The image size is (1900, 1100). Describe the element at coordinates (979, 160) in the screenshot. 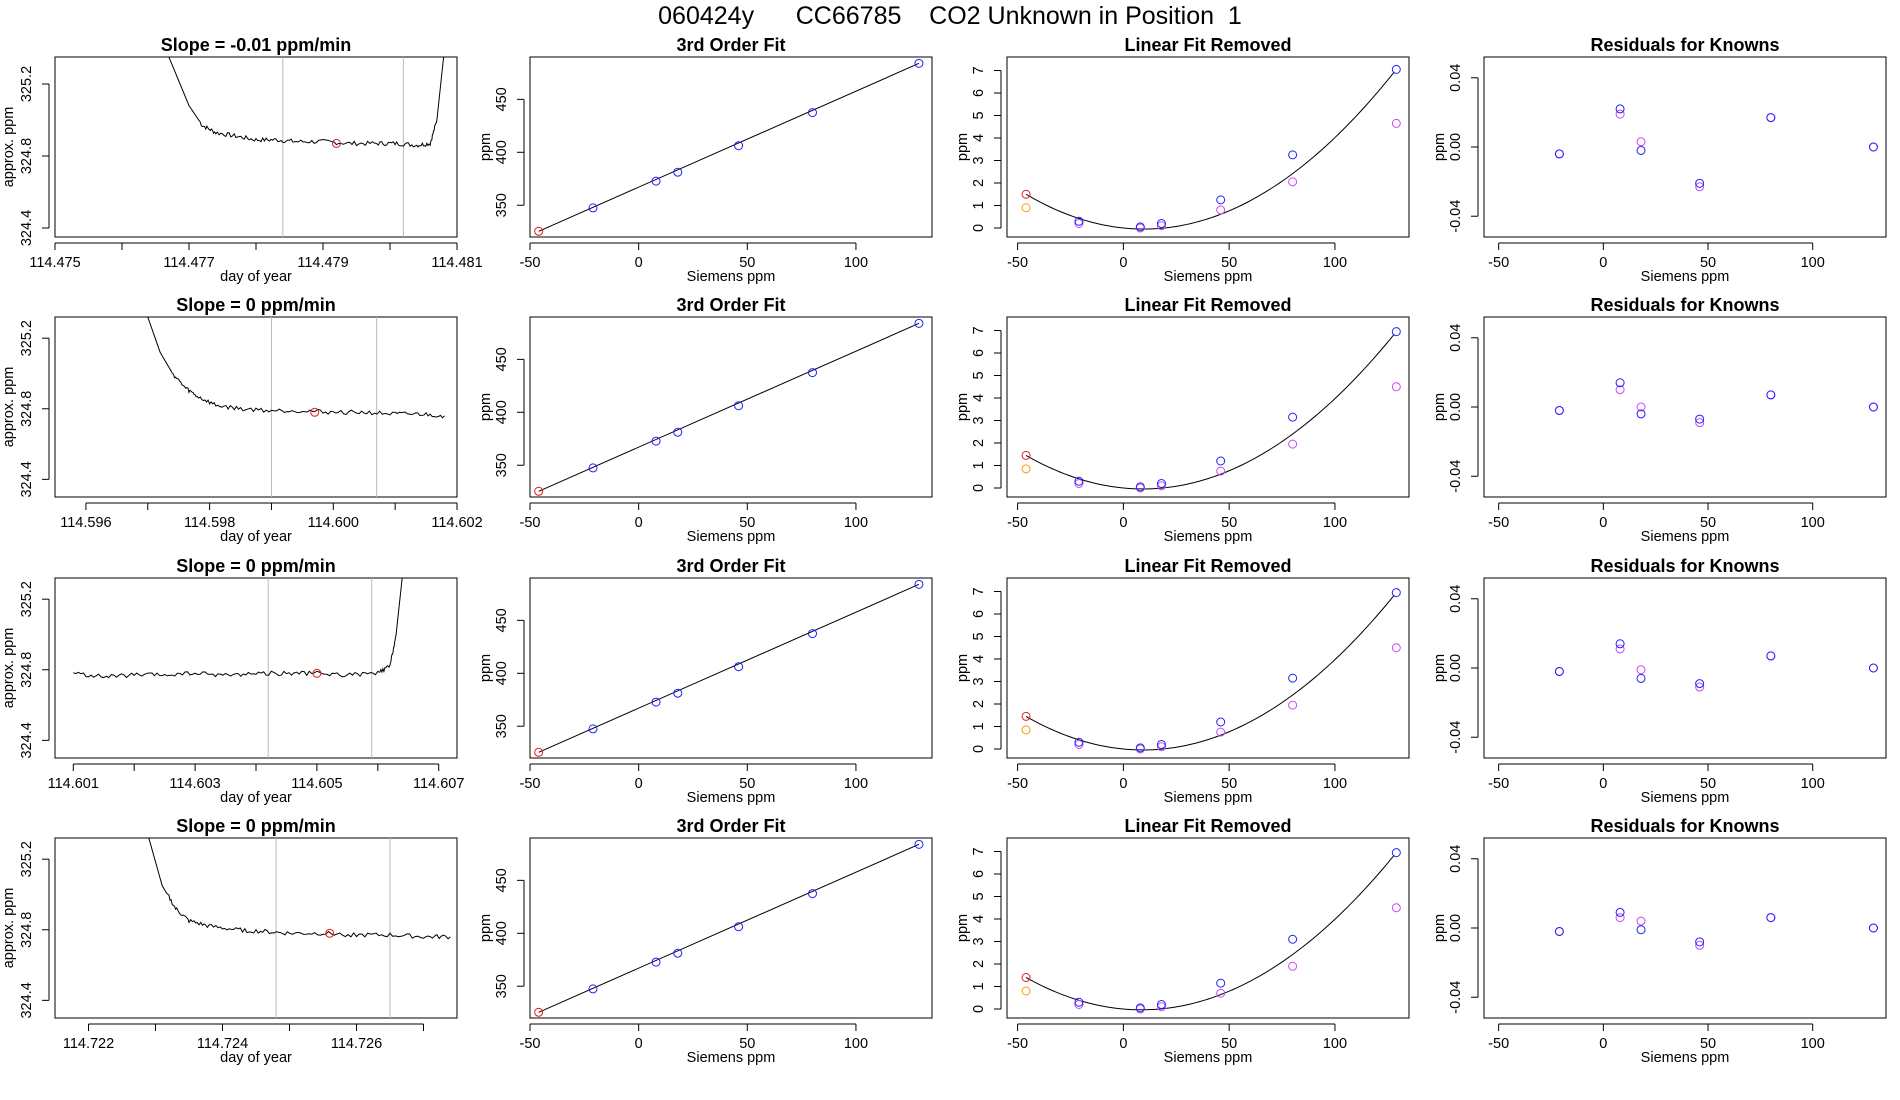

I see `y-tick-label: 3` at that location.